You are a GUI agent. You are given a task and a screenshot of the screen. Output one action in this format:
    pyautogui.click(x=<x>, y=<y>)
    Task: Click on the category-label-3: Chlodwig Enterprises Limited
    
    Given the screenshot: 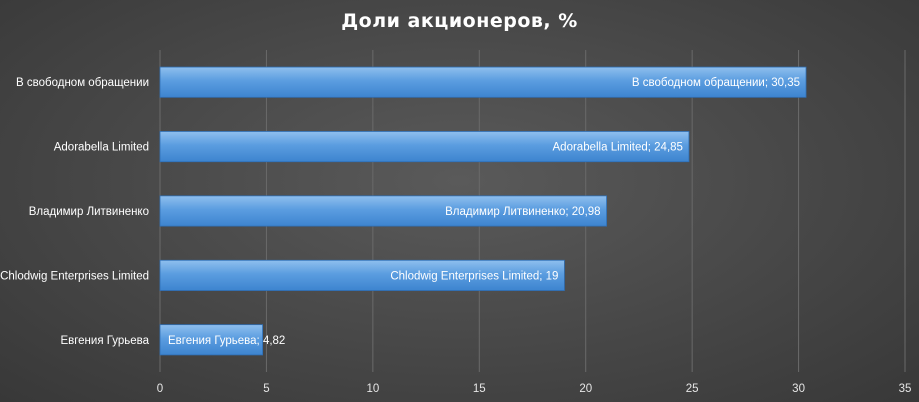 What is the action you would take?
    pyautogui.click(x=74, y=276)
    